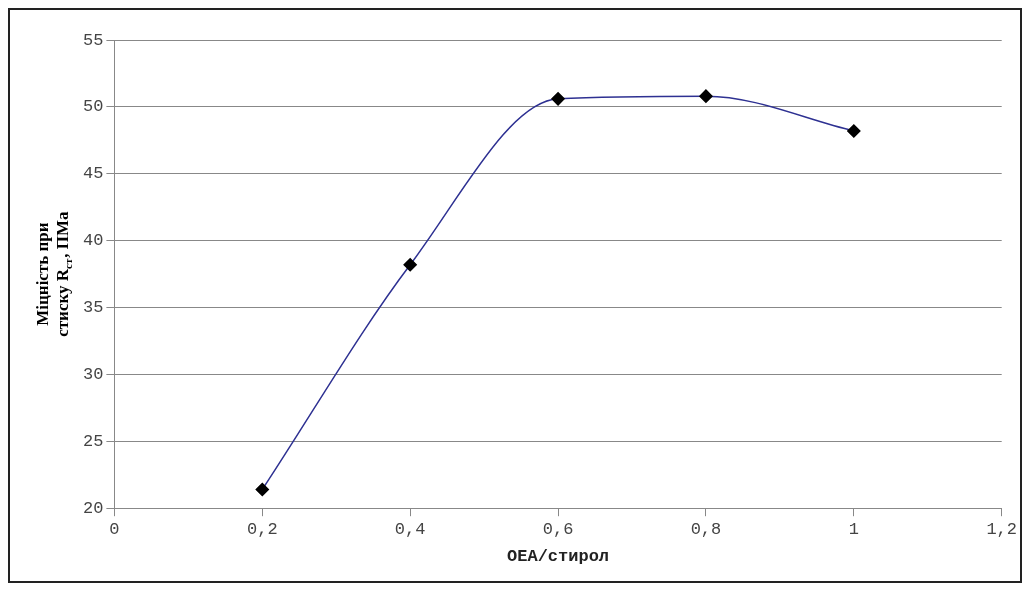  What do you see at coordinates (262, 529) in the screenshot?
I see `x-tick-label: 0,2` at bounding box center [262, 529].